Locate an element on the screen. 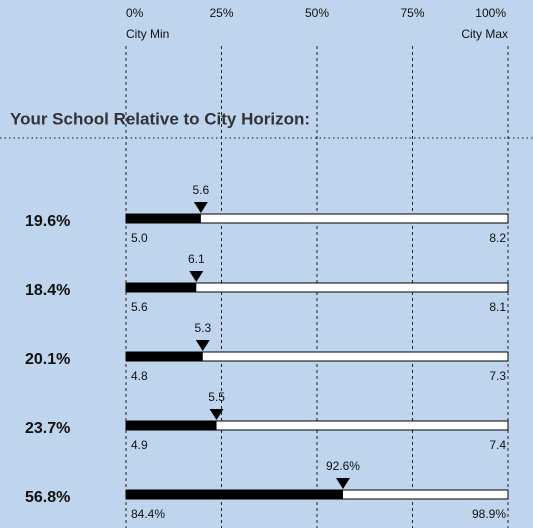 The width and height of the screenshot is (533, 528). school-value: 6.1 is located at coordinates (196, 259).